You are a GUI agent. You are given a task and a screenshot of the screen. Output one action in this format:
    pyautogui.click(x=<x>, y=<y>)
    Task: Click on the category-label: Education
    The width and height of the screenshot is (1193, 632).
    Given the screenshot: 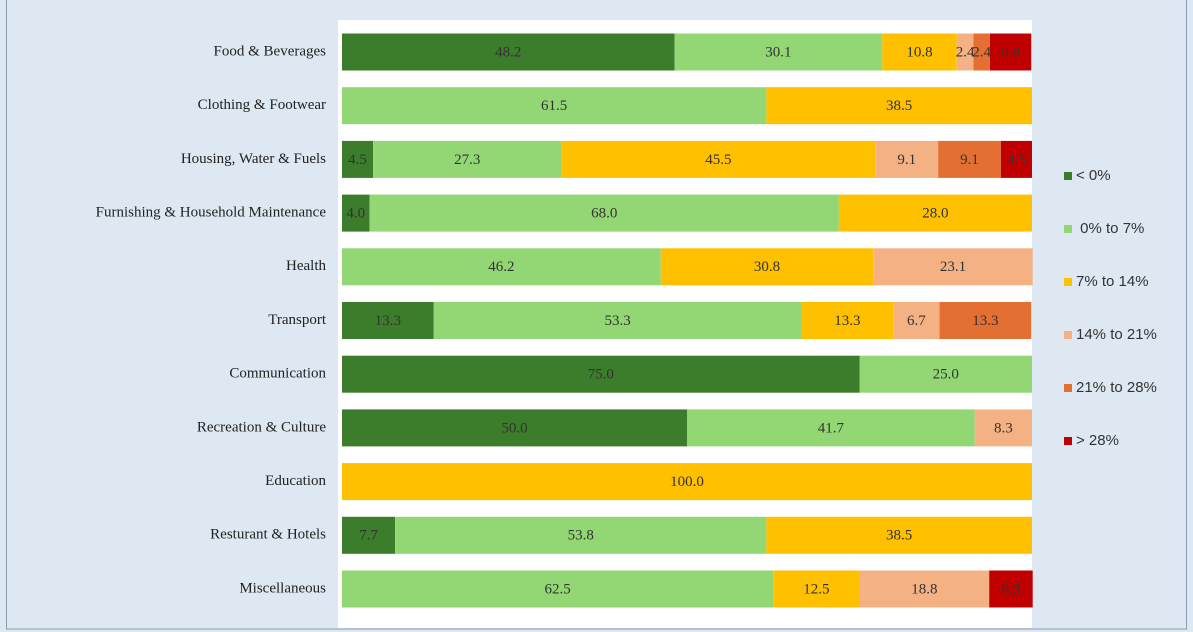 What is the action you would take?
    pyautogui.click(x=295, y=481)
    